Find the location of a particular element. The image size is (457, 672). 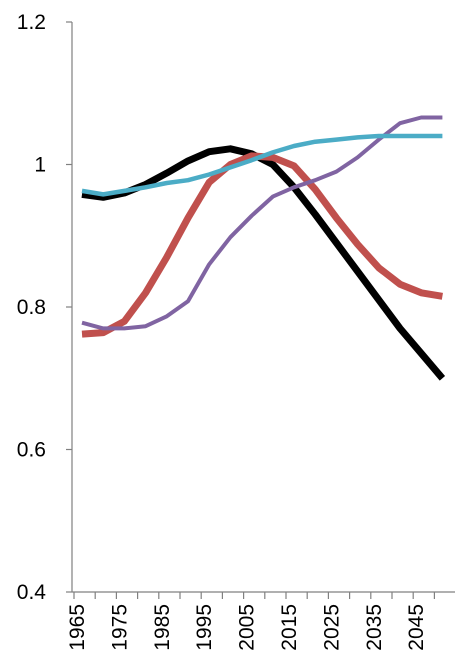

y-tick-label: 0.4 is located at coordinates (32, 592).